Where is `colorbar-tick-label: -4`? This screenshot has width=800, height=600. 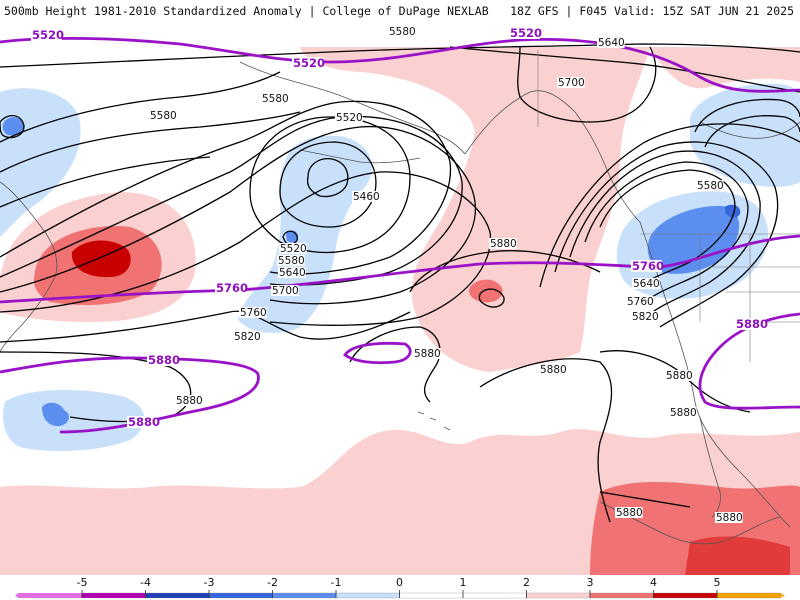
colorbar-tick-label: -4 is located at coordinates (145, 582).